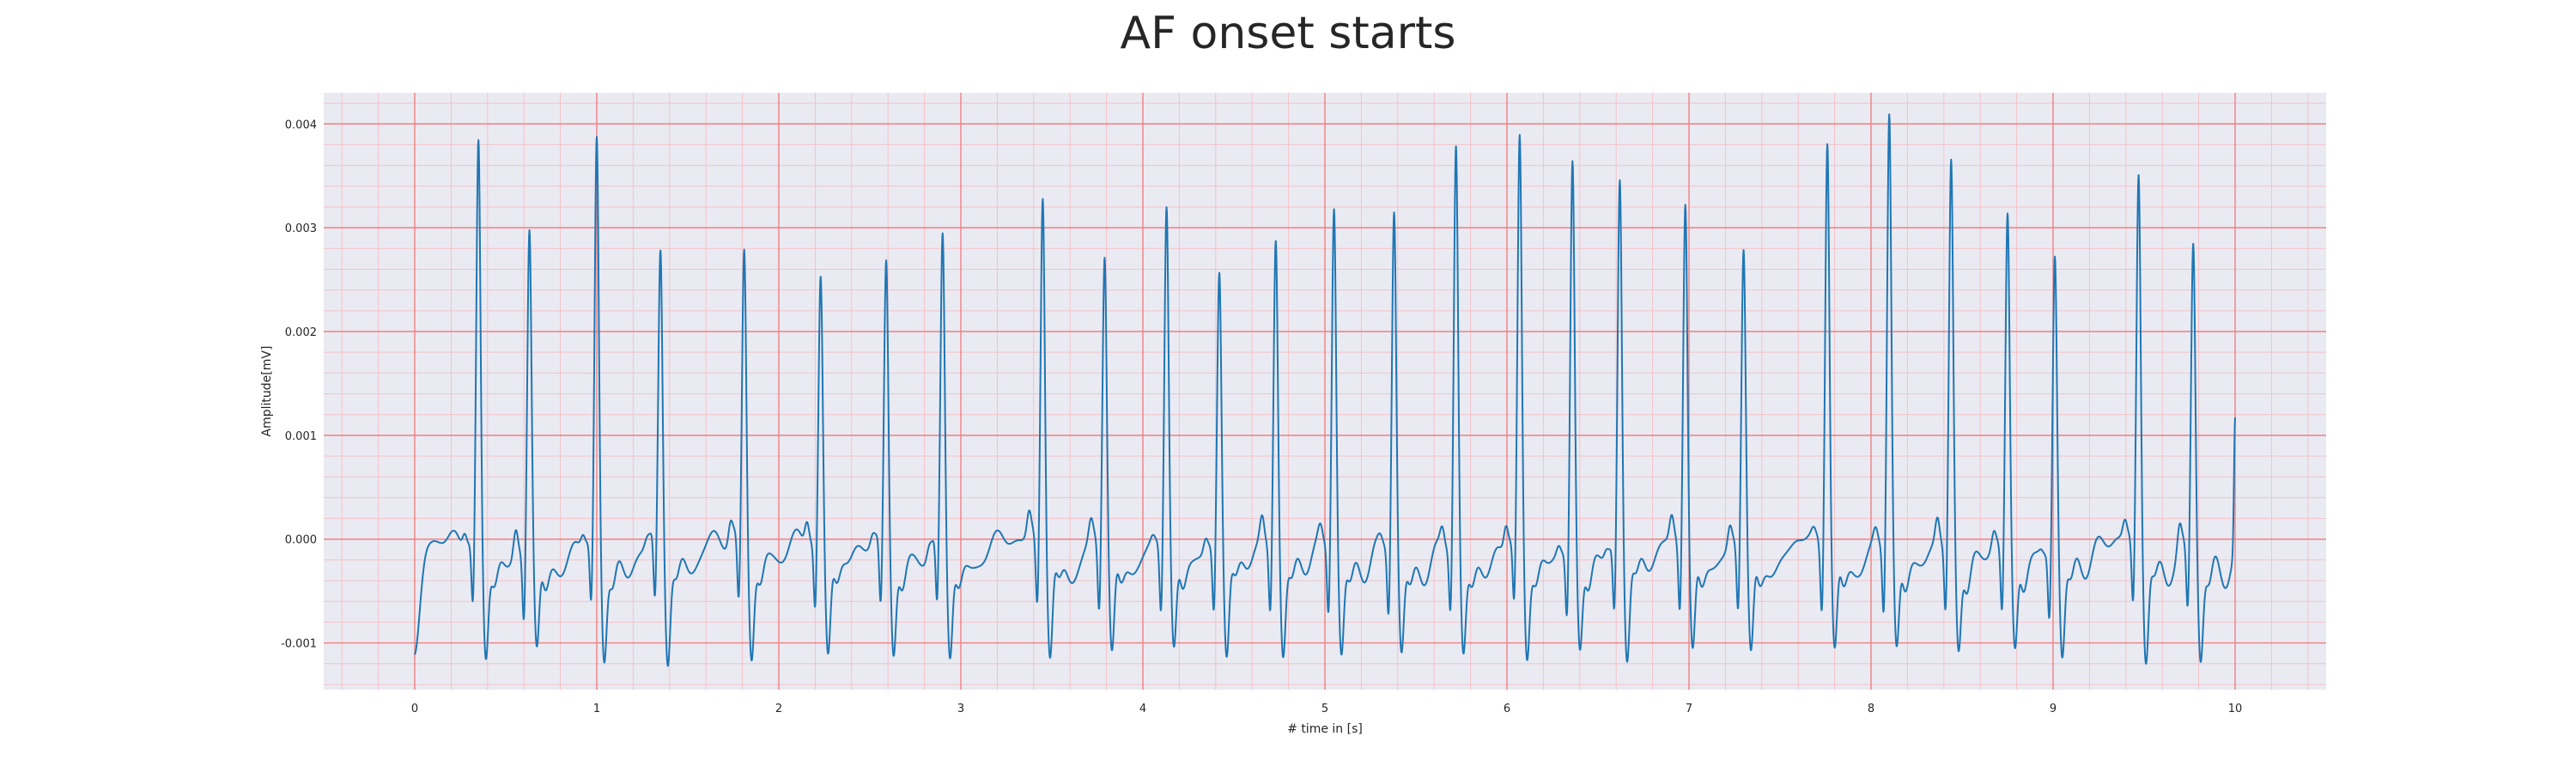  I want to click on x-tick-label: 7, so click(1689, 709).